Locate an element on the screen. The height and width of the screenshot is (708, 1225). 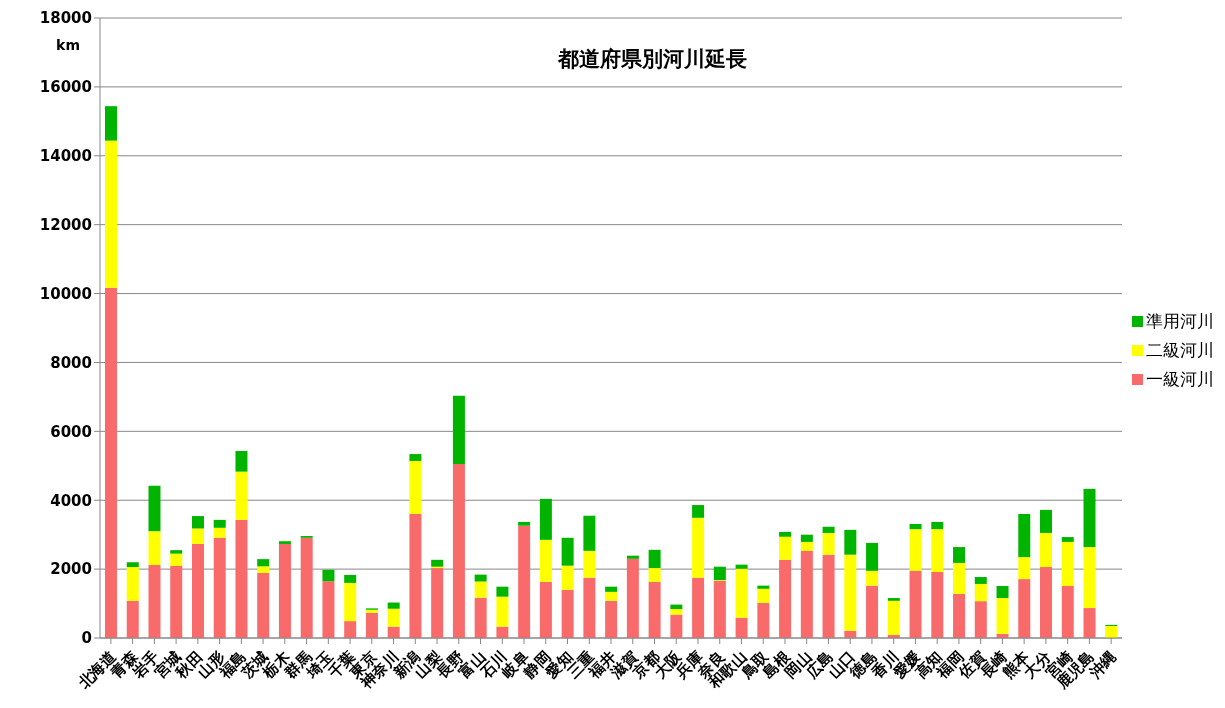
legend-label: 準用河川 is located at coordinates (1180, 321).